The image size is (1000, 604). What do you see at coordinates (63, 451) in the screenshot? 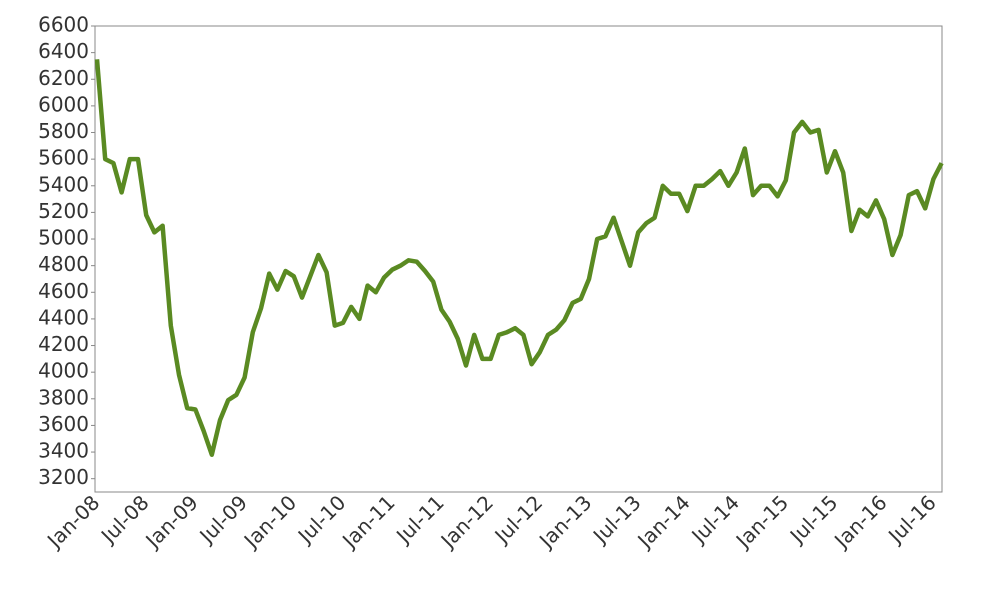
I see `y-tick-label: 3400` at bounding box center [63, 451].